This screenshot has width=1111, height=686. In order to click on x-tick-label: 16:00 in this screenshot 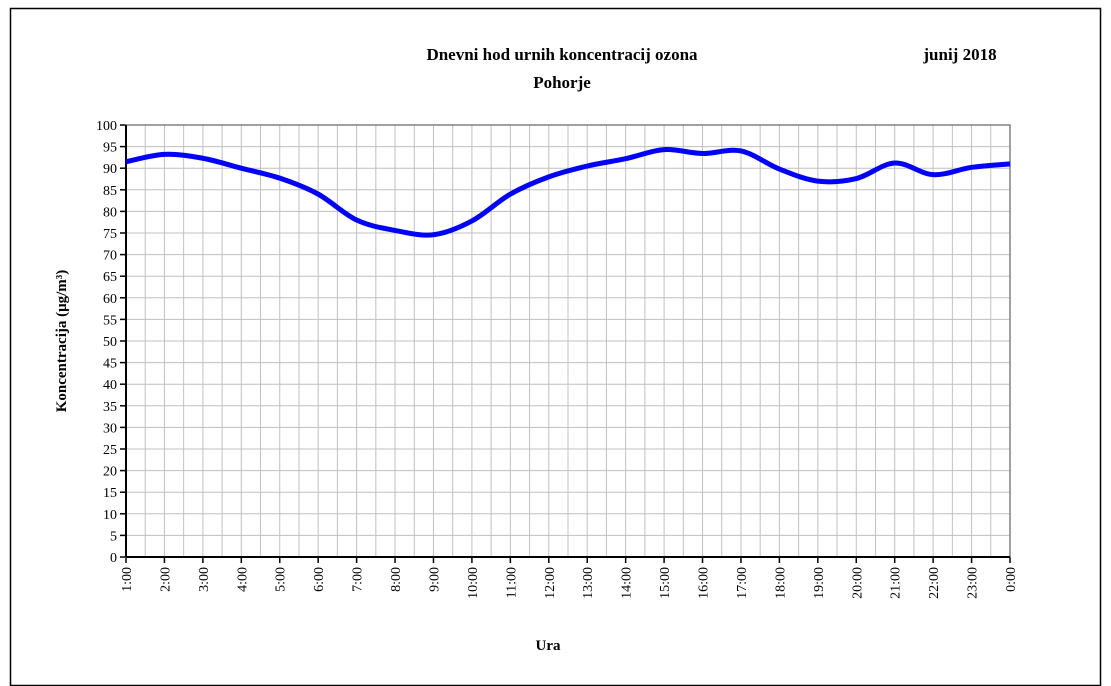, I will do `click(704, 583)`.